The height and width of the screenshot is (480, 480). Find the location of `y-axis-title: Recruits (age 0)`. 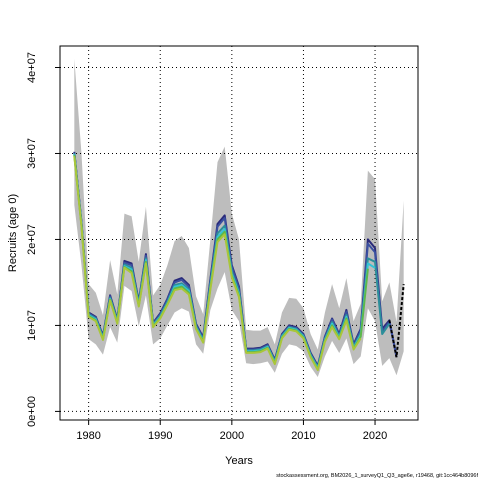

y-axis-title: Recruits (age 0) is located at coordinates (13, 233).